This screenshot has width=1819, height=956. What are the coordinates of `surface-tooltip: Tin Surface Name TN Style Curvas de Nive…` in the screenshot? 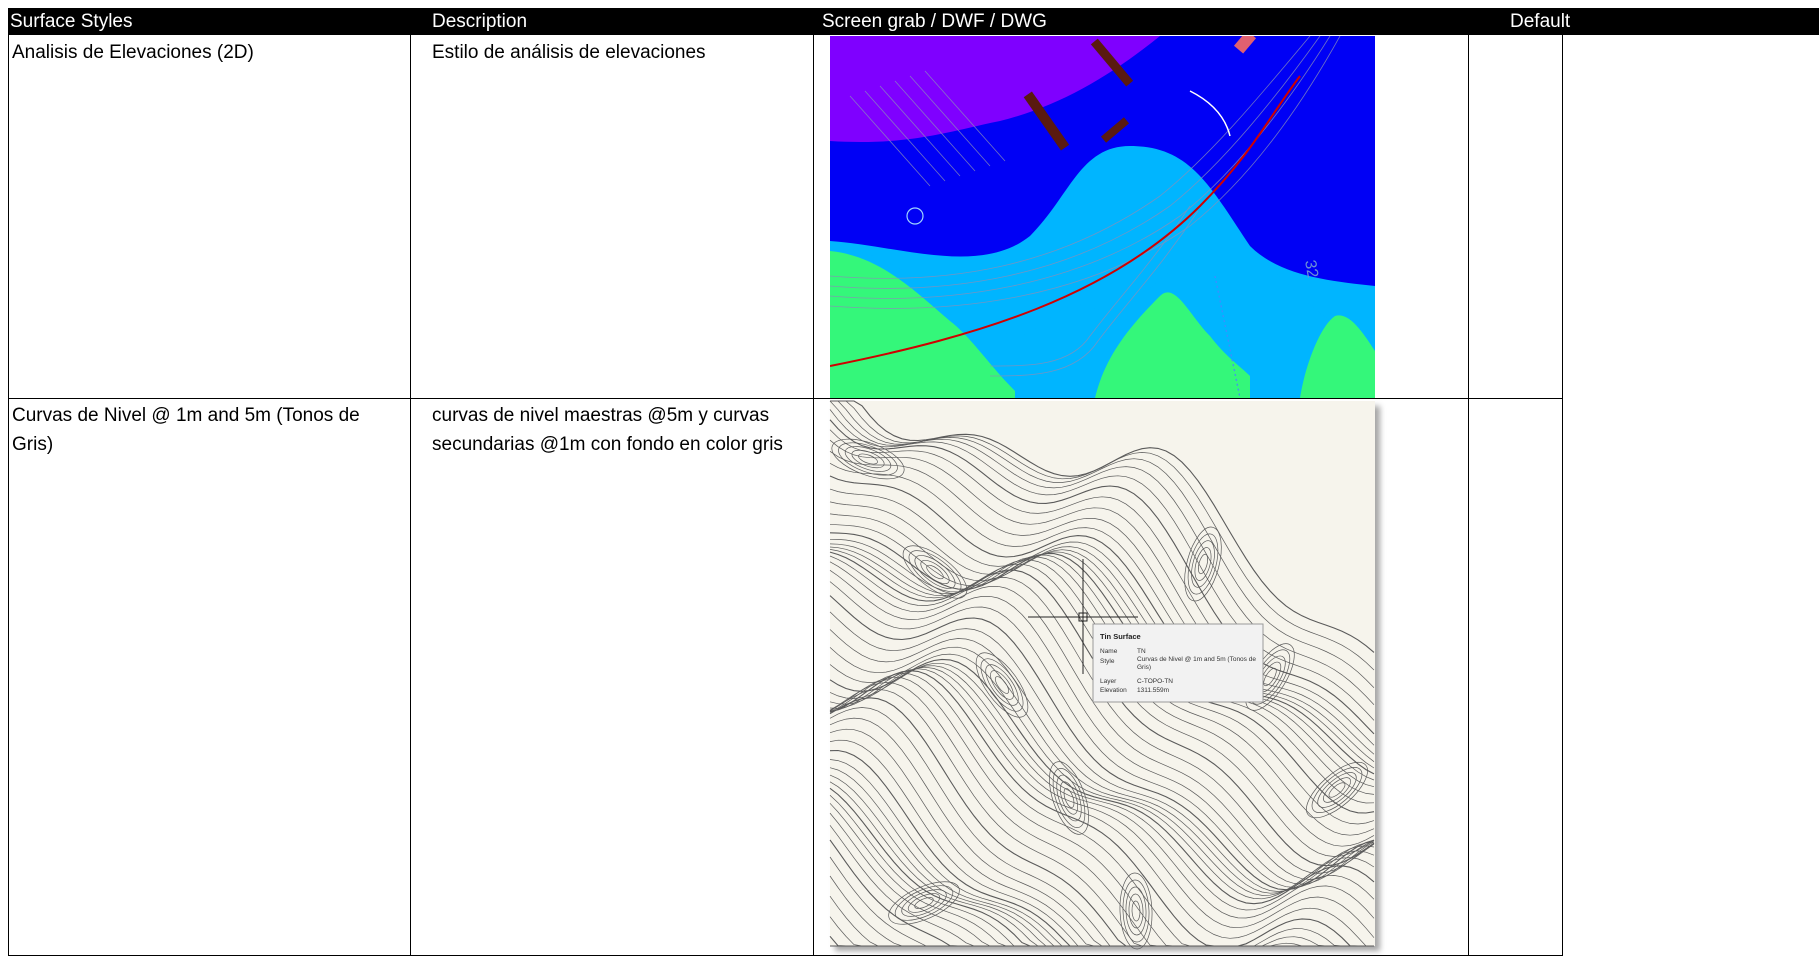 It's located at (1178, 663).